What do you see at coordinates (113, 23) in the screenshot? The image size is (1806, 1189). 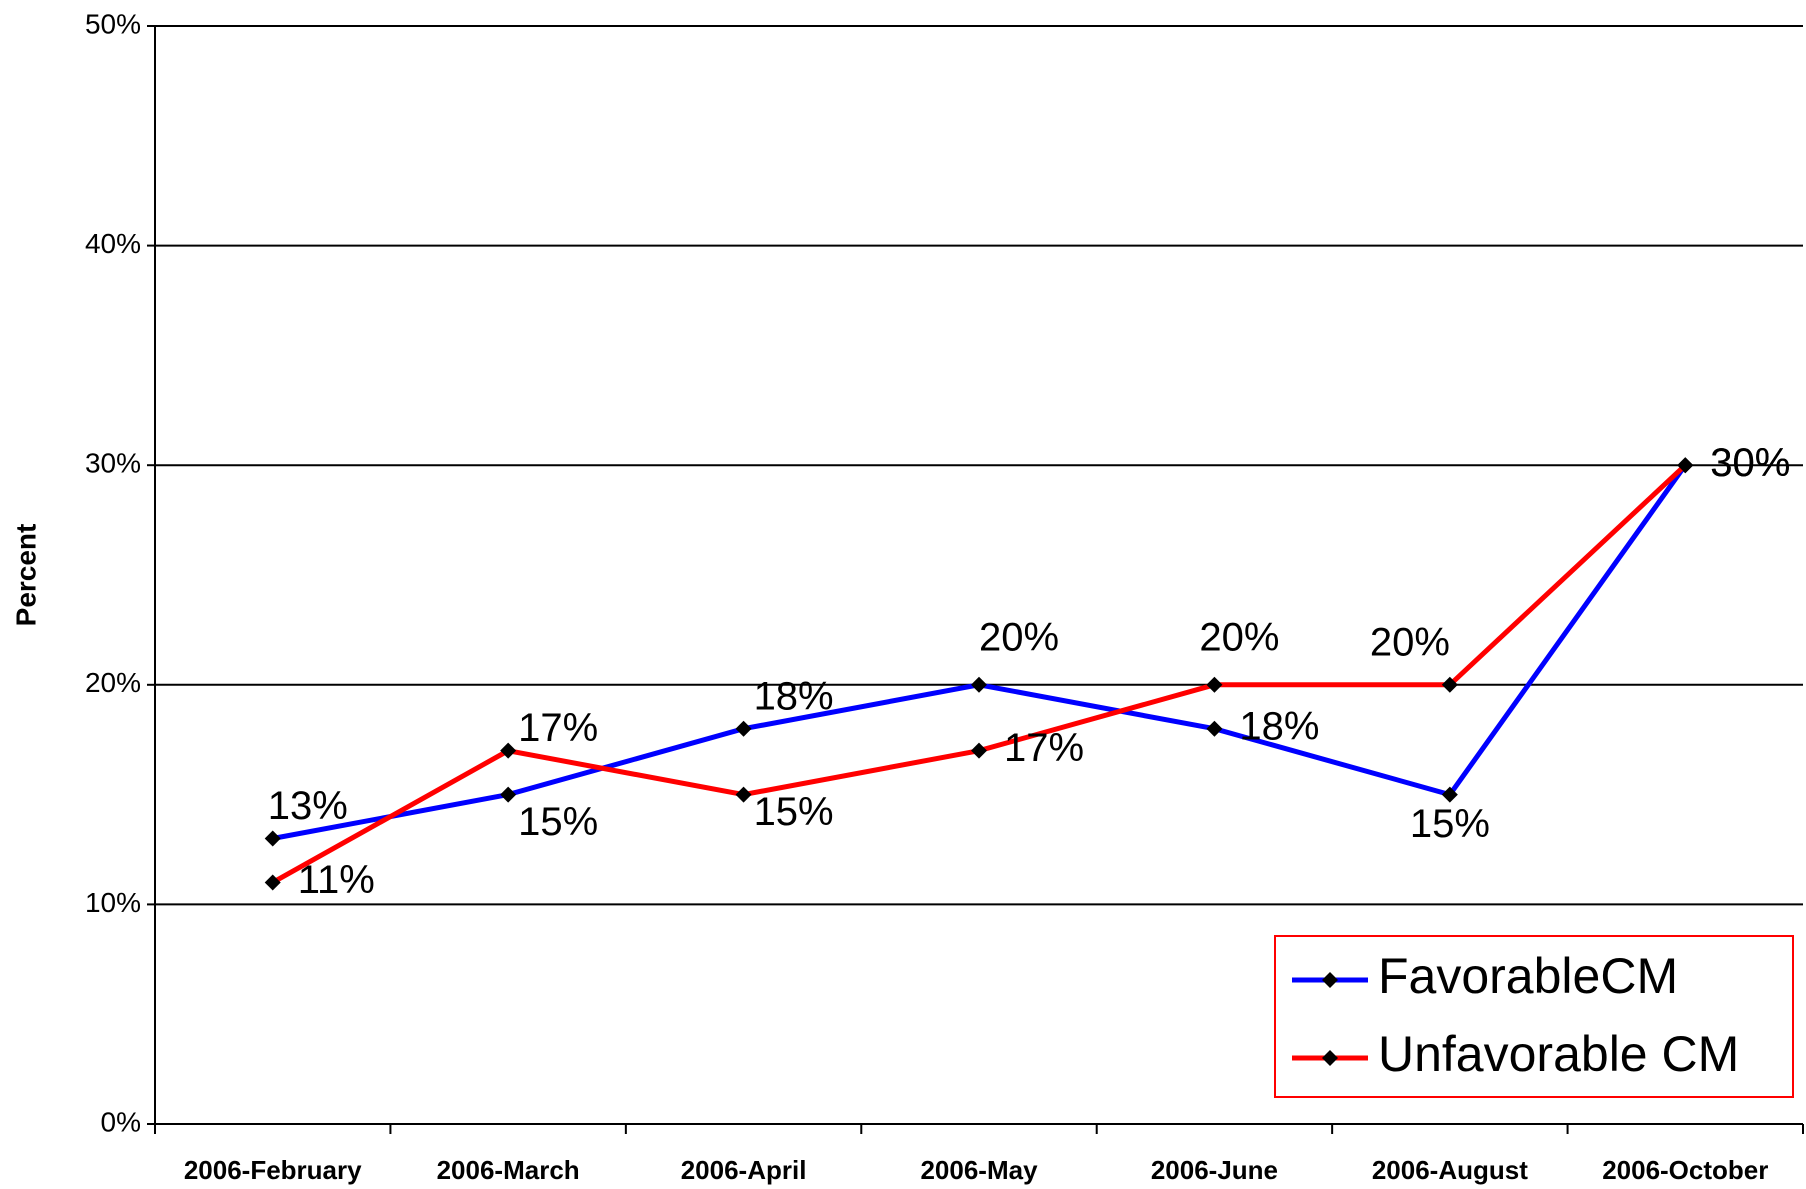 I see `y-tick-label: 50%` at bounding box center [113, 23].